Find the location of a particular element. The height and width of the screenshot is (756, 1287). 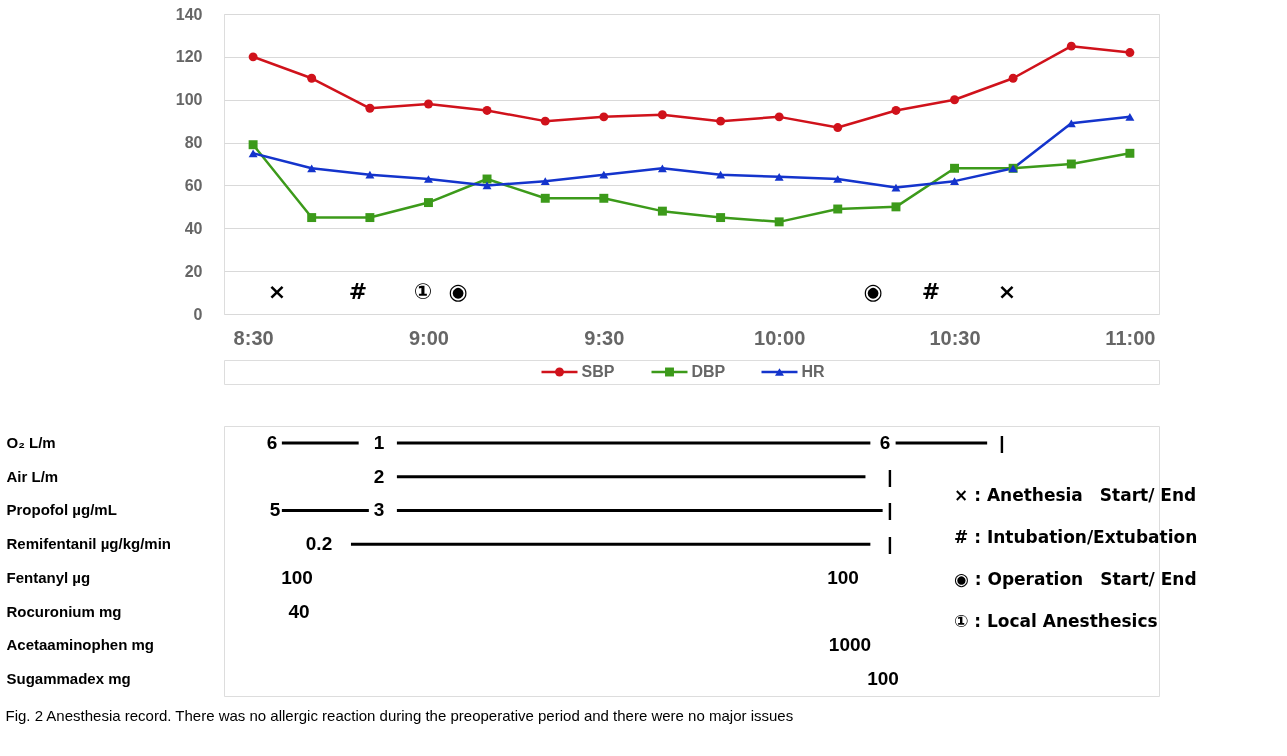

x-tick-label: 10:30 is located at coordinates (955, 337).